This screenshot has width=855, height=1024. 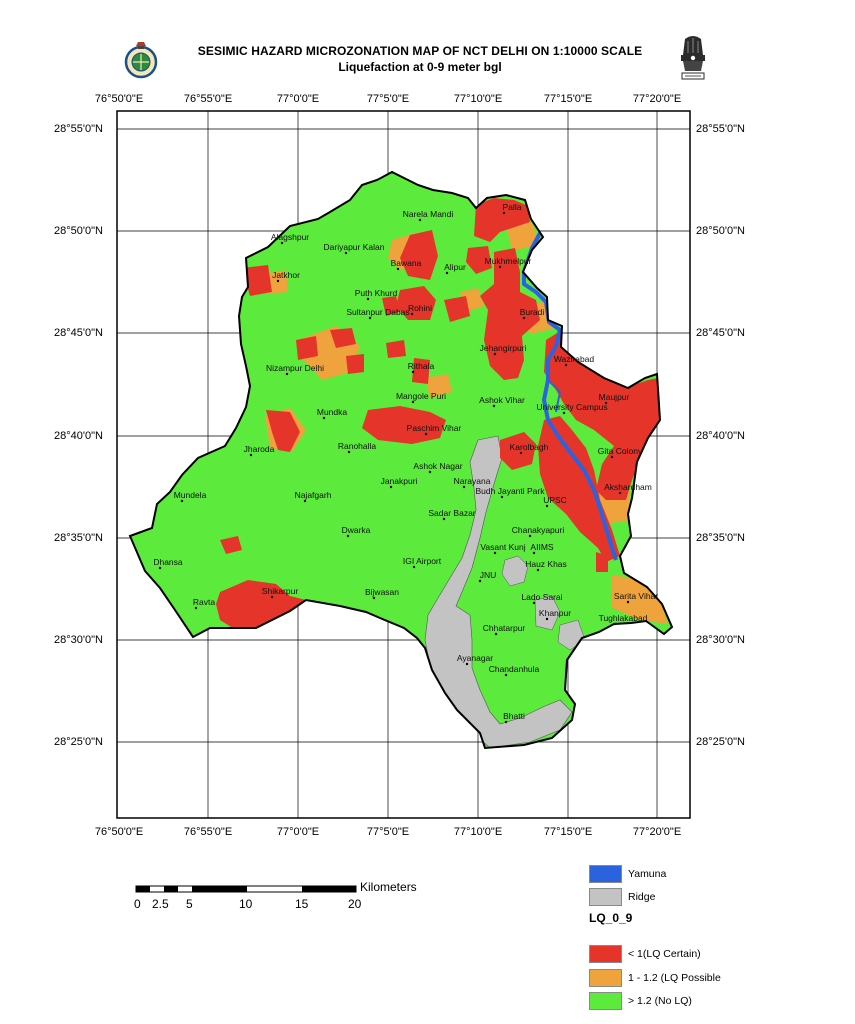 I want to click on longitude-label-bottom: 77°5'0"E, so click(x=388, y=832).